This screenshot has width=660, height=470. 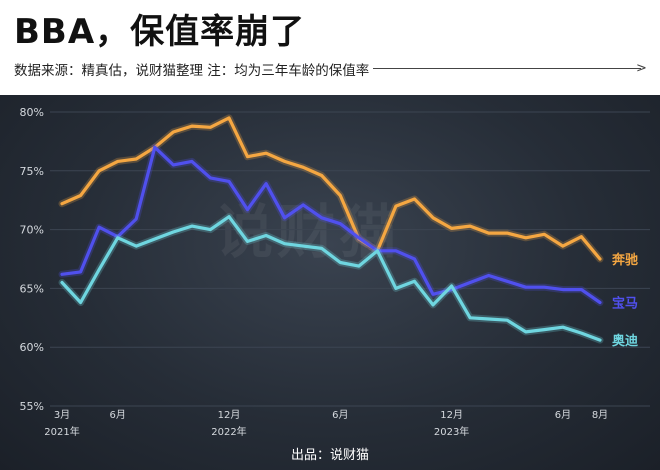 I want to click on footer-credit: 出品：说财猫, so click(x=329, y=455).